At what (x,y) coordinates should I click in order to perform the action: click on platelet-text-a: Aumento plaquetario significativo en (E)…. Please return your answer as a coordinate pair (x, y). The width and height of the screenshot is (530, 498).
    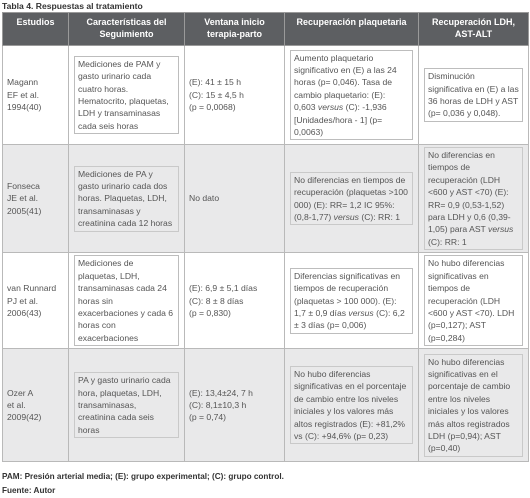
    Looking at the image, I should click on (345, 82).